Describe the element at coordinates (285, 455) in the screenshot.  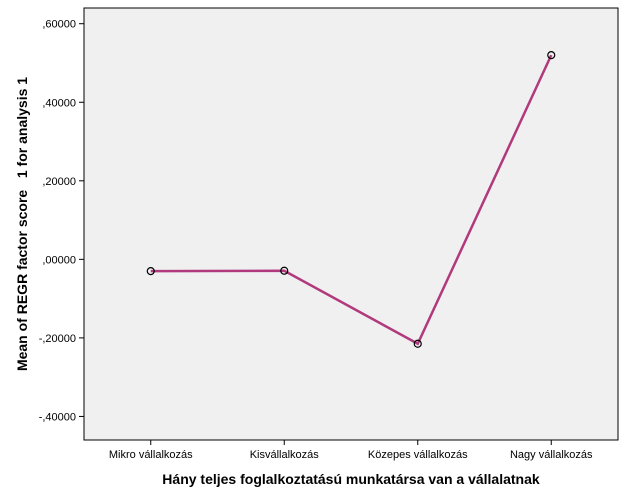
I see `x-tick-label: Kisvállalkozás` at that location.